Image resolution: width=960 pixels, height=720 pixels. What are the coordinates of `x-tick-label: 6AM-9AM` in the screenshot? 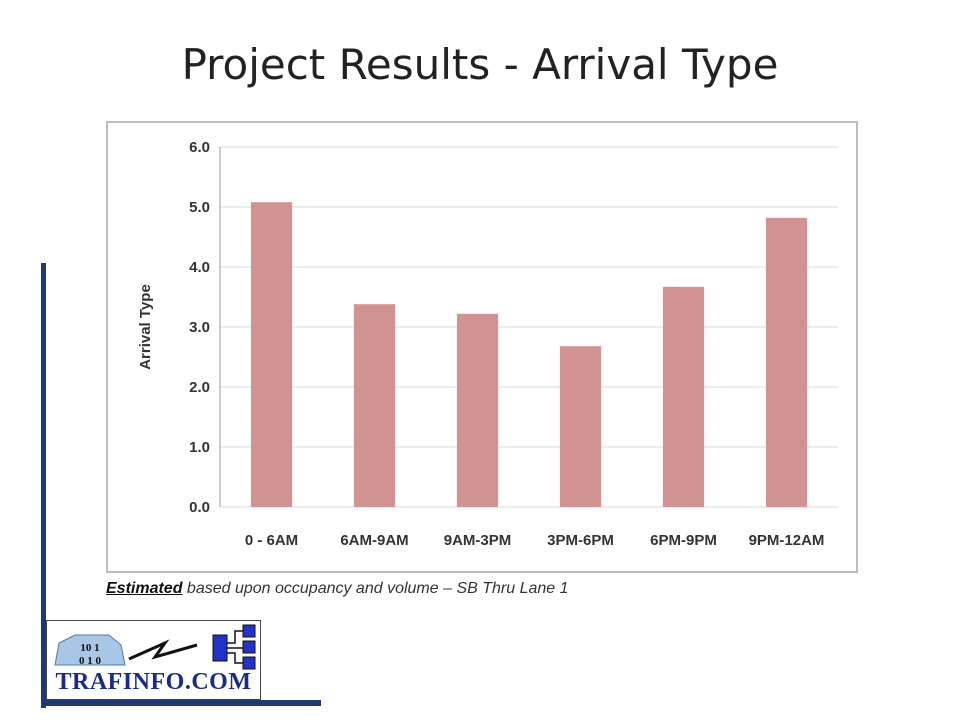 It's located at (374, 540).